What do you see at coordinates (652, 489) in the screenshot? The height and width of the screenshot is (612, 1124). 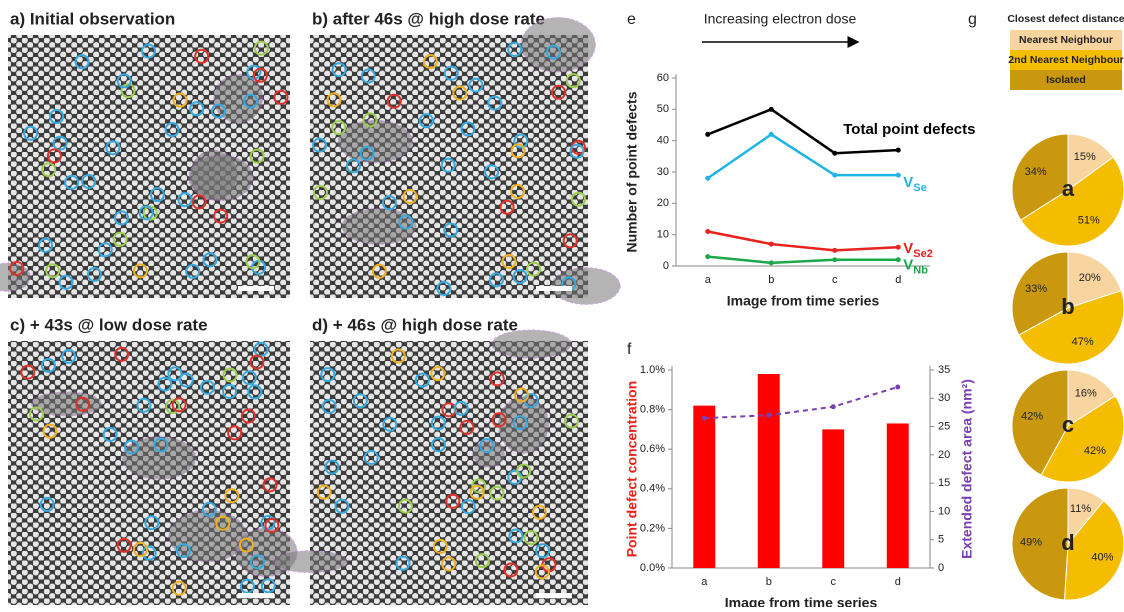 I see `y-tick-label: 0.4%` at bounding box center [652, 489].